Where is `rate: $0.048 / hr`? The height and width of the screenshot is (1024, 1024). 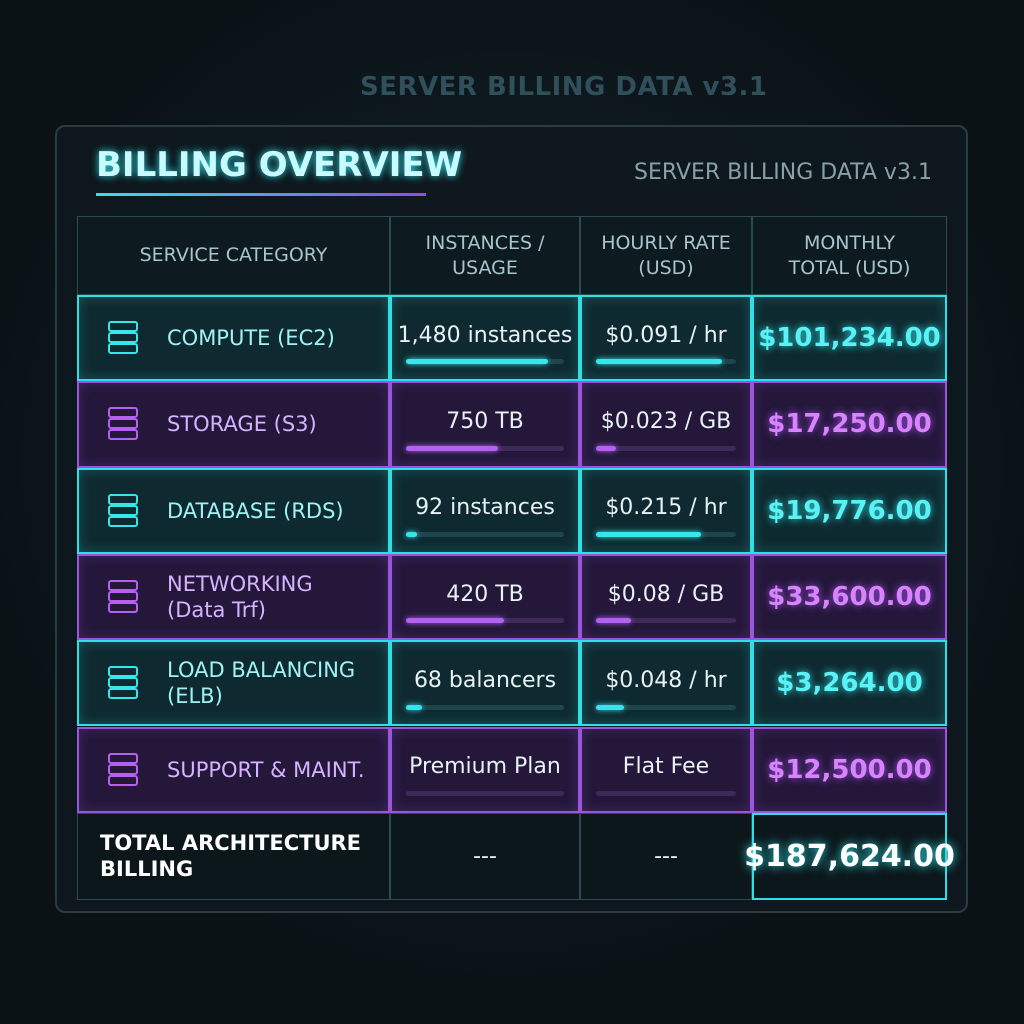 rate: $0.048 / hr is located at coordinates (666, 683).